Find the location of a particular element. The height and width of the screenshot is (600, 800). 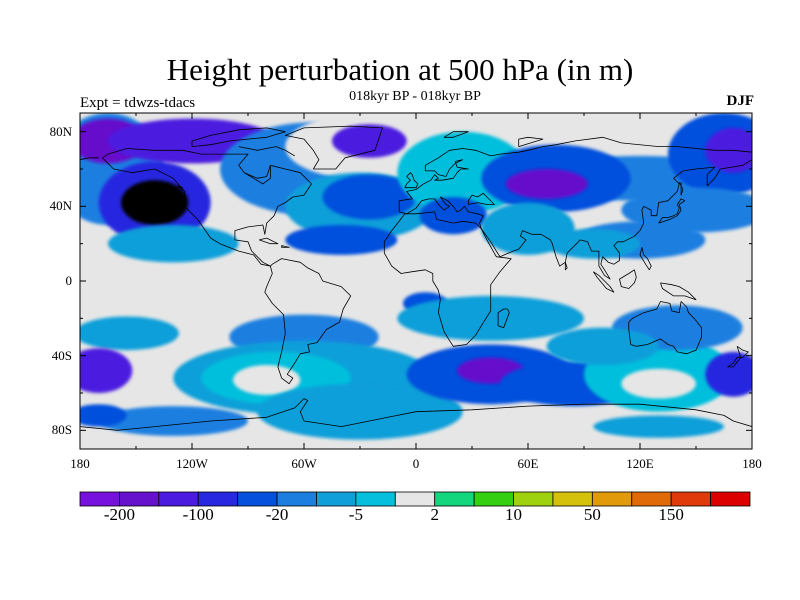

colorbar-label: -20 is located at coordinates (277, 514).